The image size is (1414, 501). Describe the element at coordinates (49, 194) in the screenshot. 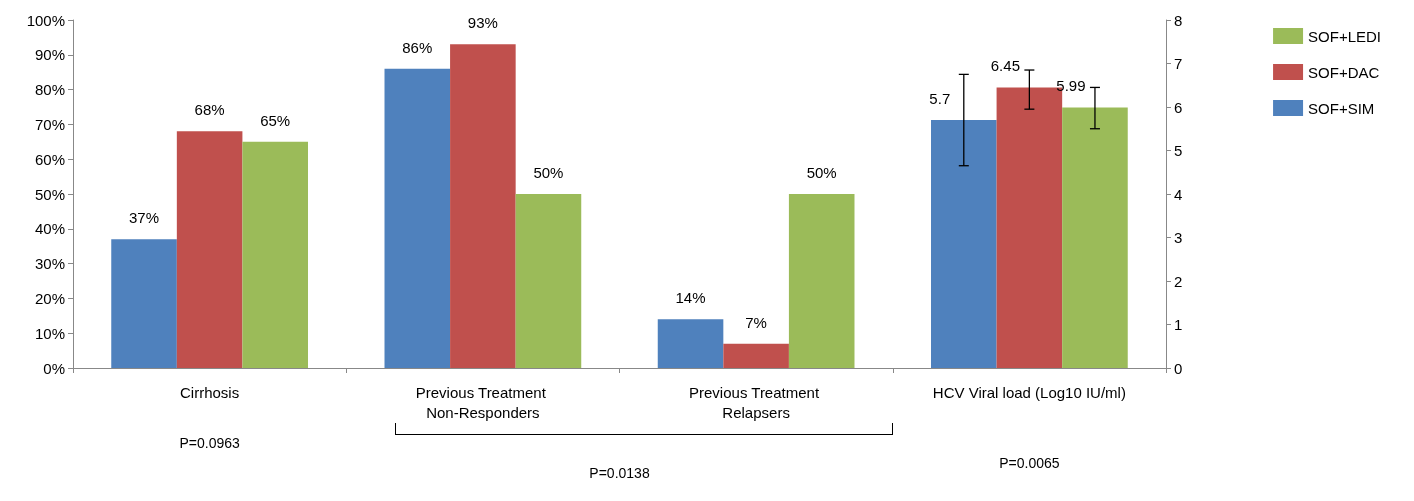

I see `y-tick-label: 50%` at that location.